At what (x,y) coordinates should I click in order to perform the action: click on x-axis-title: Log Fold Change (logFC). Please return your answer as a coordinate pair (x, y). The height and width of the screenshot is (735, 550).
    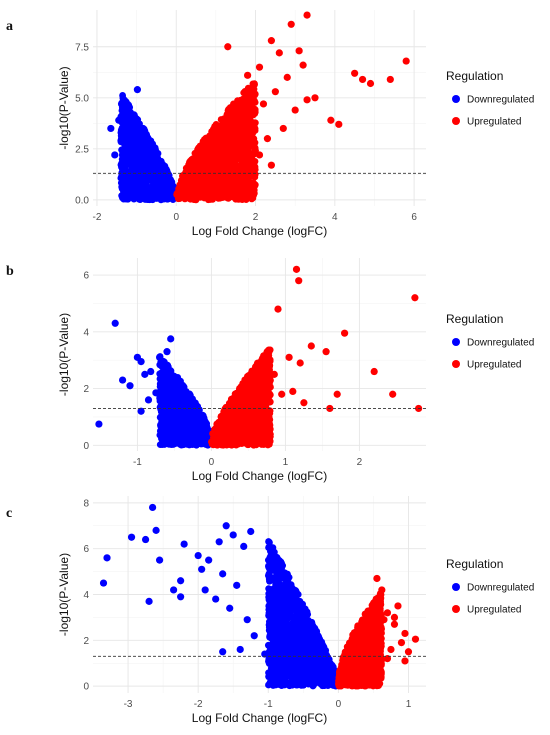
    Looking at the image, I should click on (259, 231).